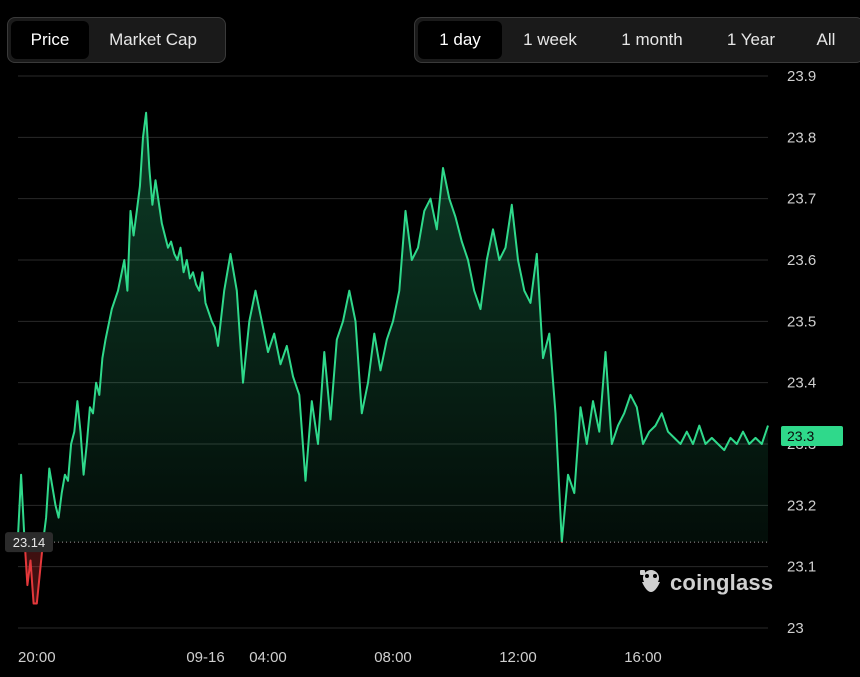 The image size is (860, 677). Describe the element at coordinates (801, 352) in the screenshot. I see `y-axis: 23.9 23.8 23.7 23.6 23.5 23.4 23.3 23.2 23.1 23` at that location.